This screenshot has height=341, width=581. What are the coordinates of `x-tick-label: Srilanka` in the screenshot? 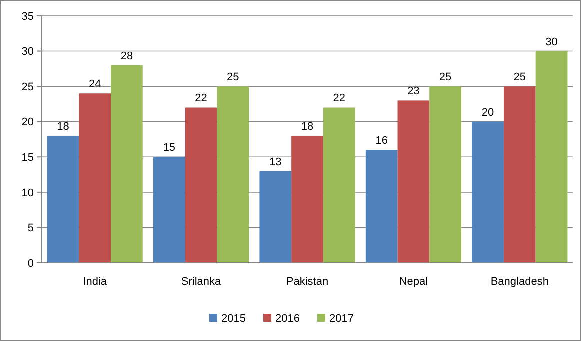 It's located at (201, 282).